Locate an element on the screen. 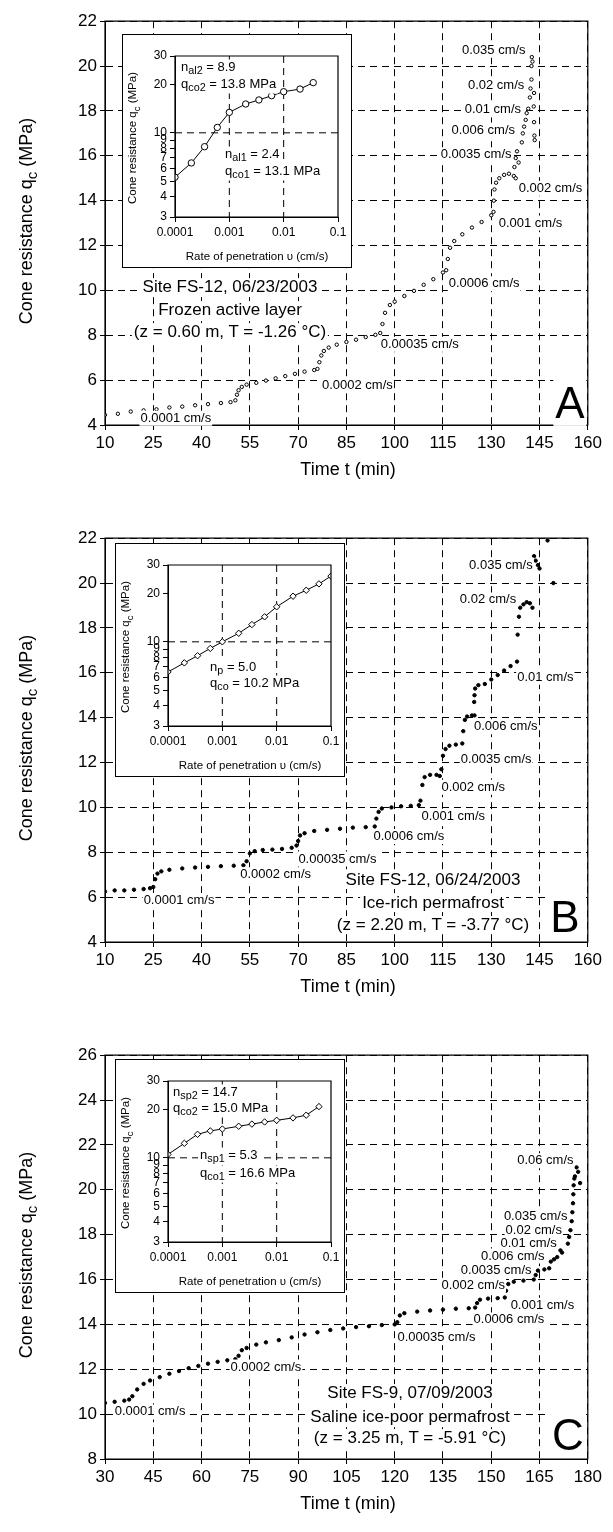  x-tick-label: 70 is located at coordinates (298, 442).